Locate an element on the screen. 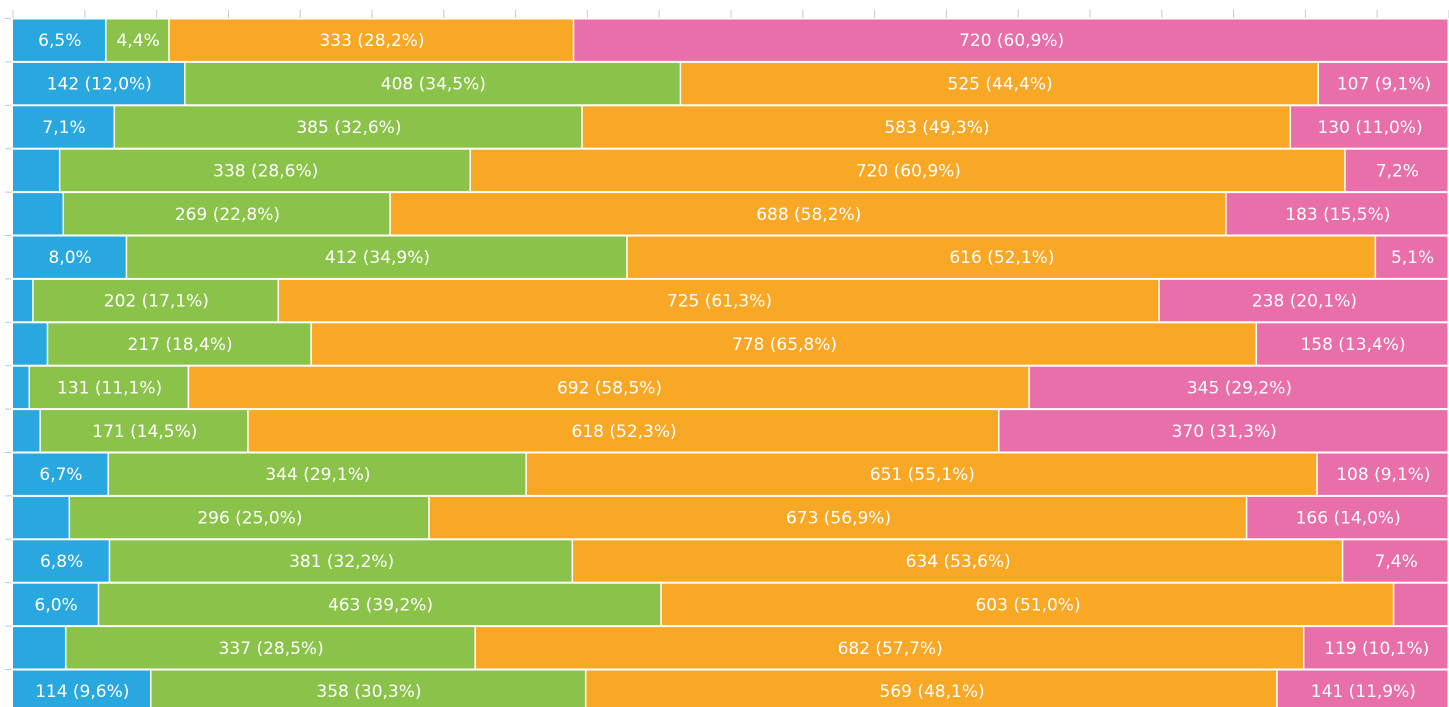 The width and height of the screenshot is (1449, 707). data-label: 778 (65,8%) is located at coordinates (784, 345).